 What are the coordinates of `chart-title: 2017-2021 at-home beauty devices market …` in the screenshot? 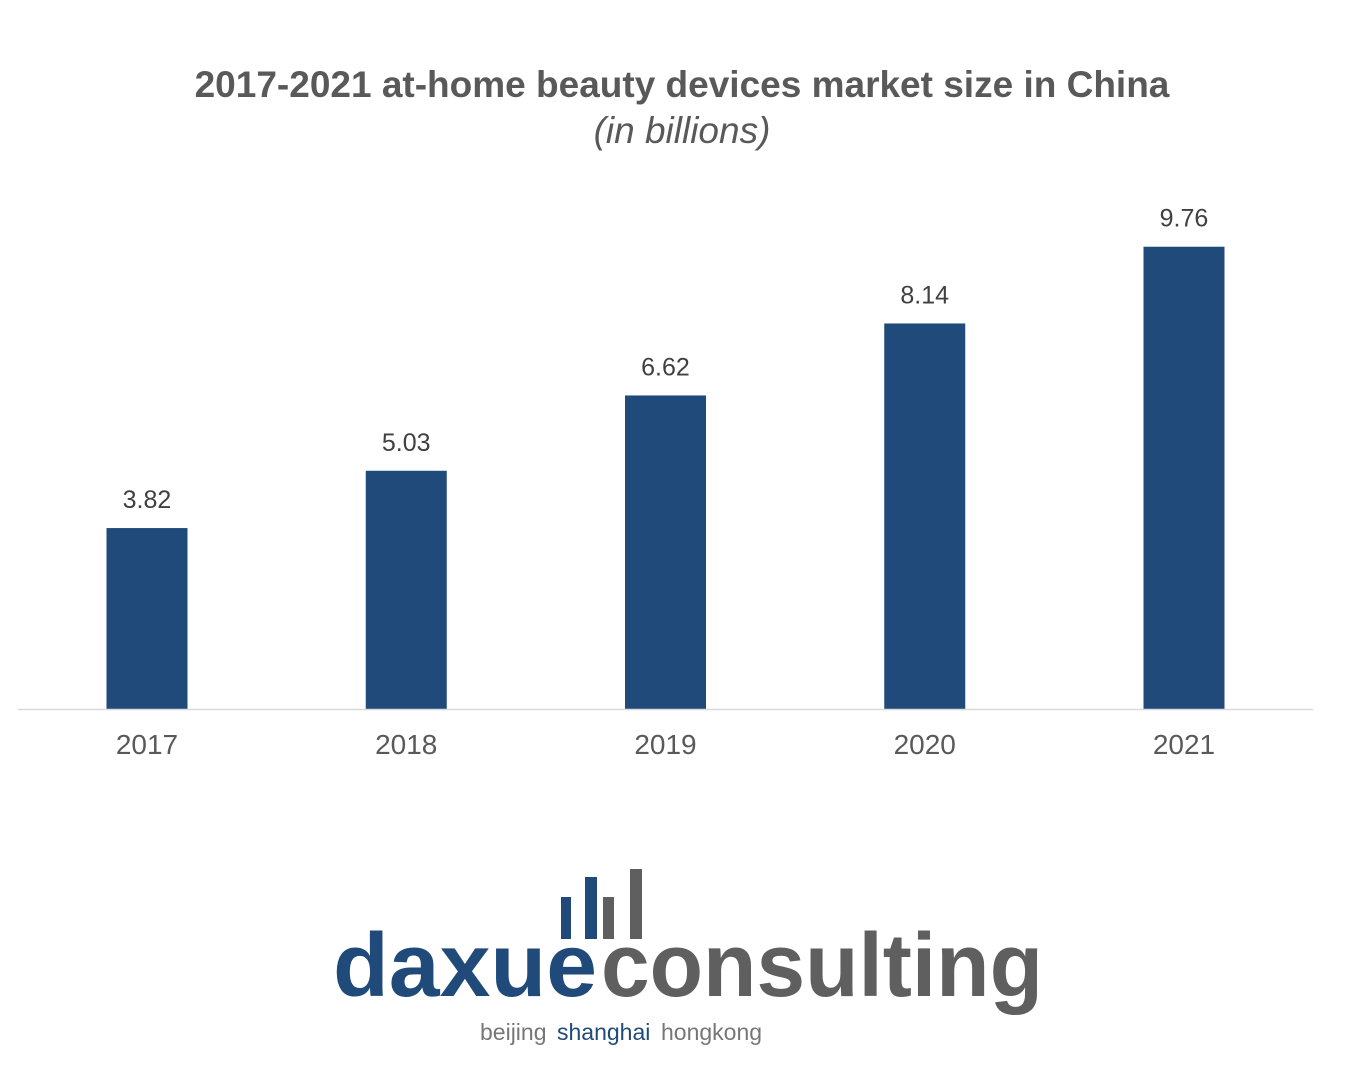 It's located at (682, 84).